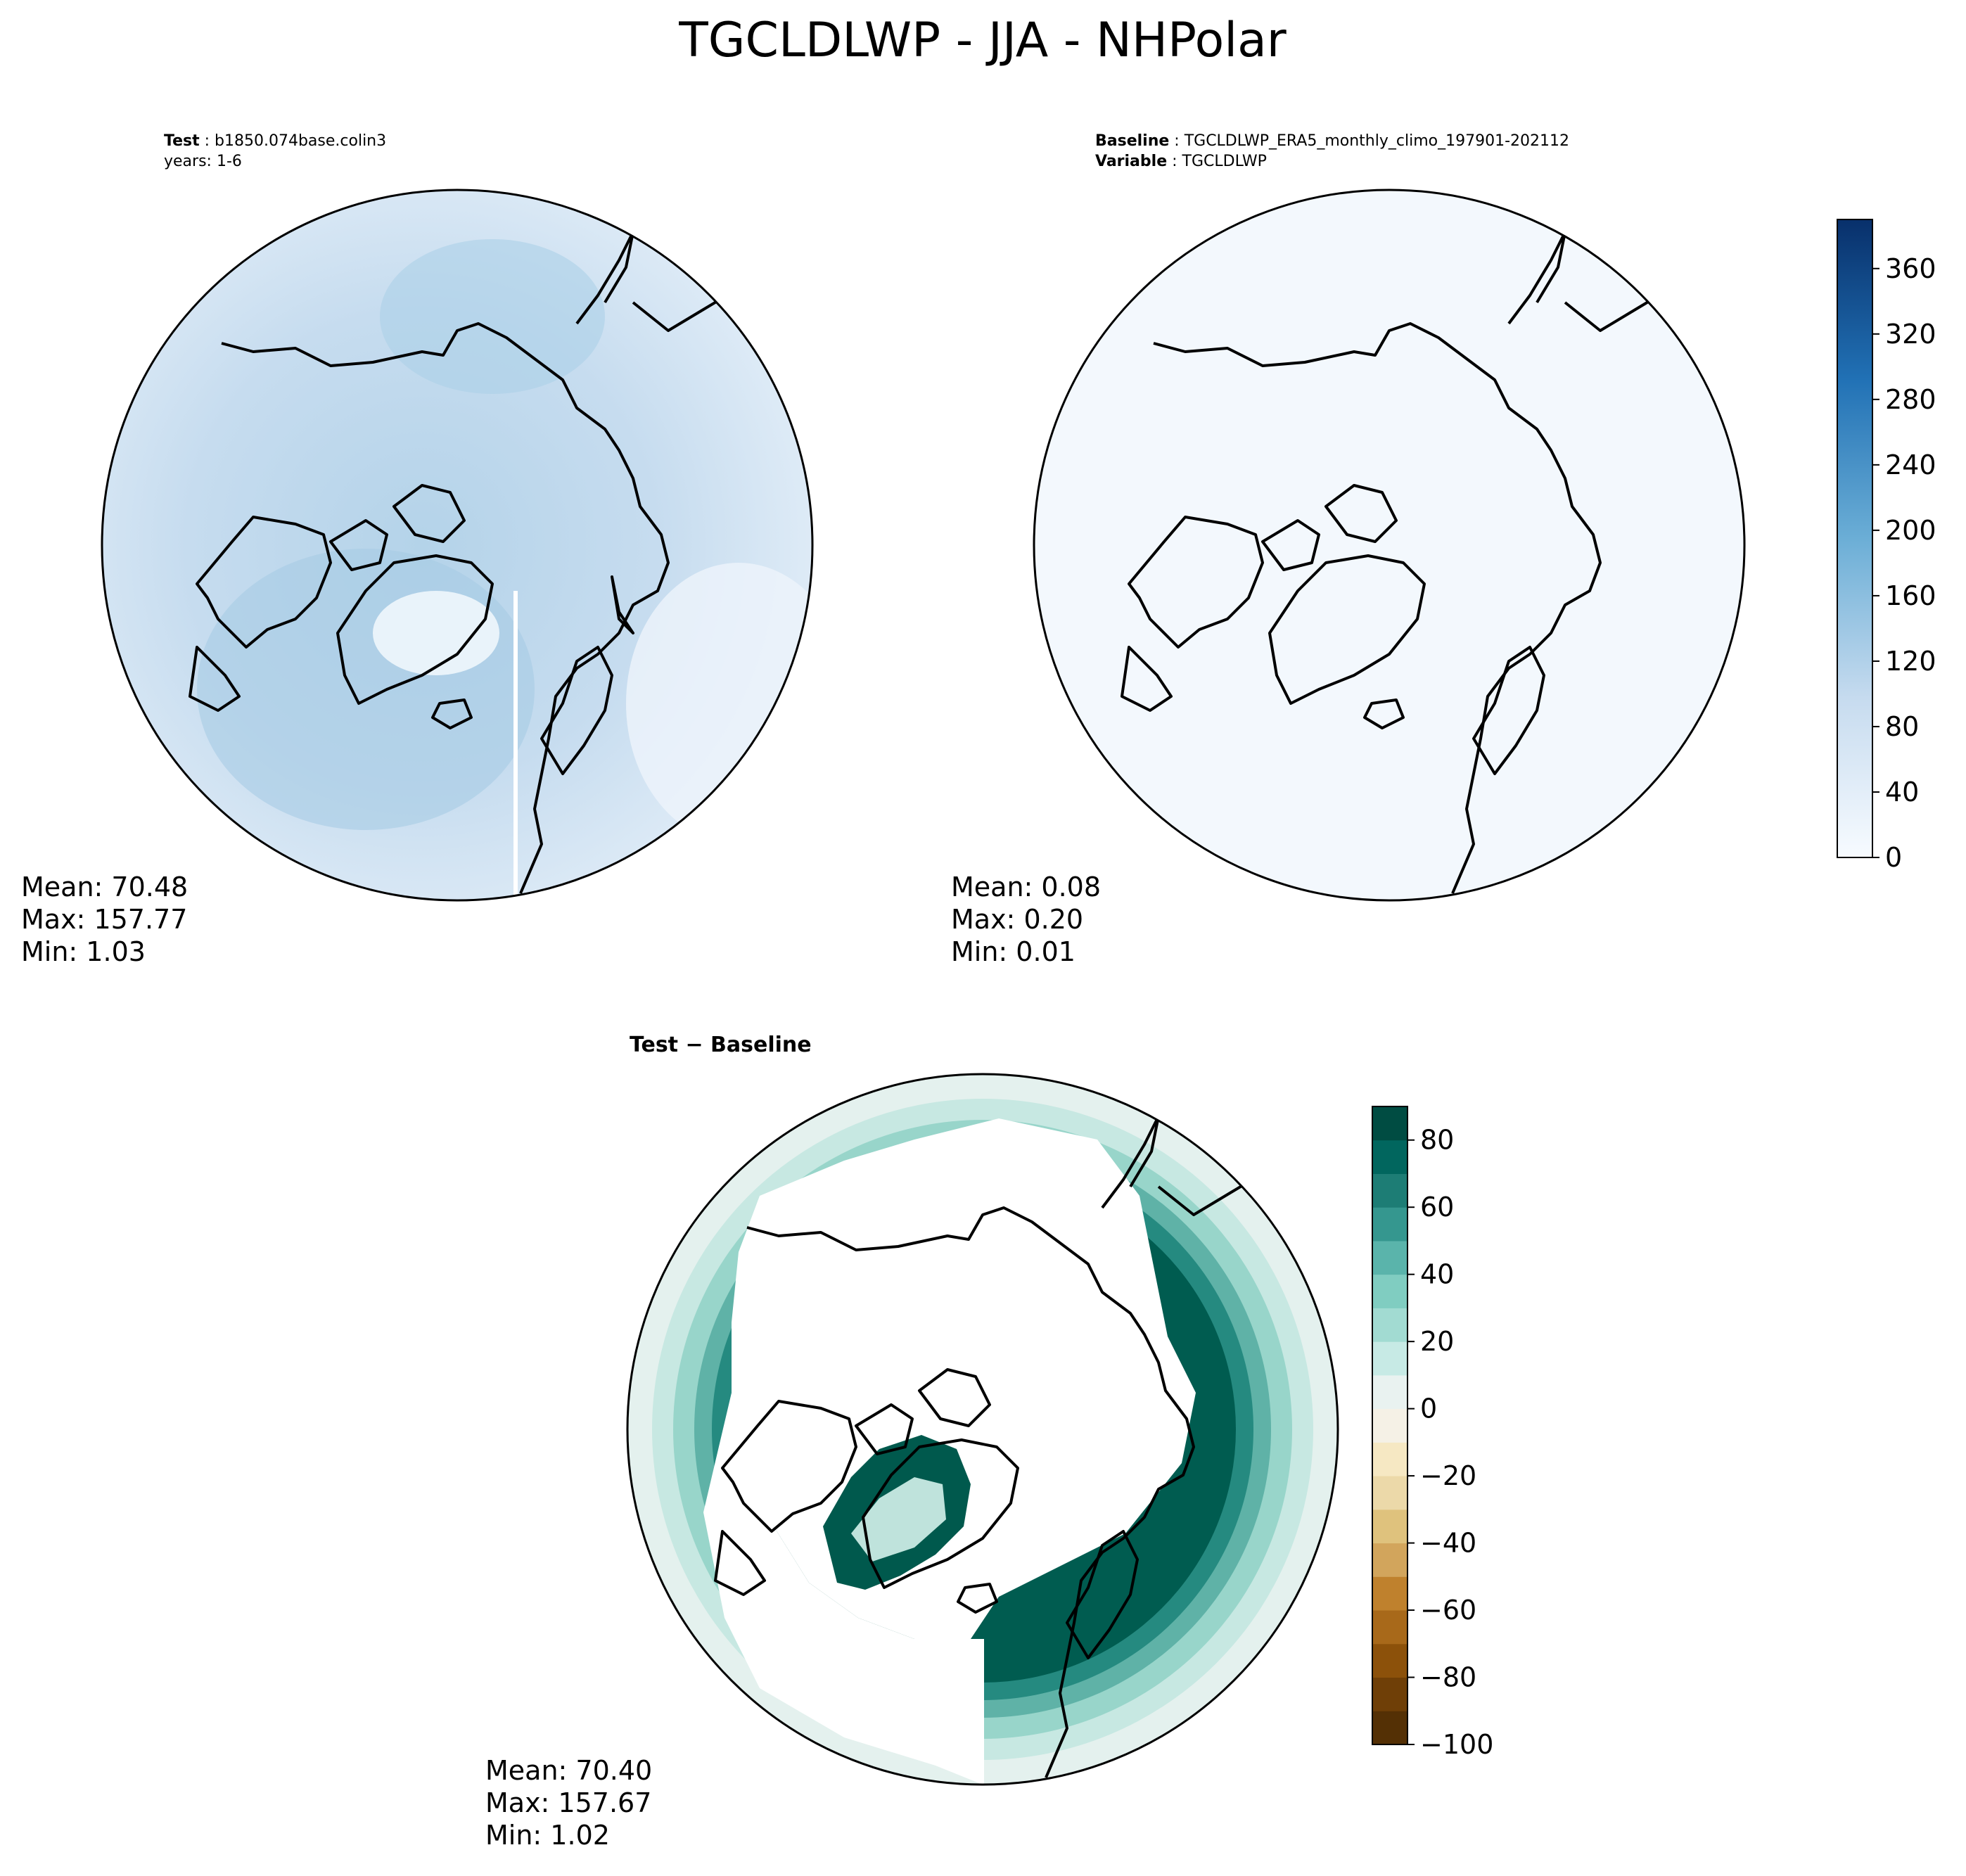 This screenshot has height=1876, width=1966. I want to click on colorbar-blues-tick-label: 240, so click(1910, 465).